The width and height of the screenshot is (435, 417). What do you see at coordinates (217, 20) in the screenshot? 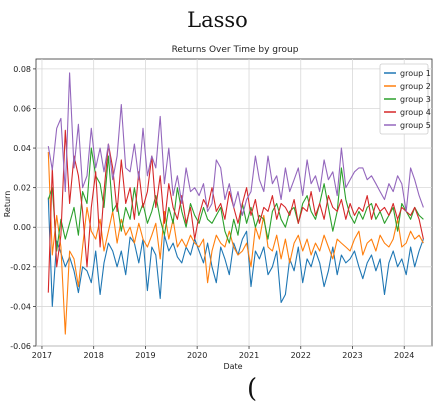
I see `page-title: Lasso` at bounding box center [217, 20].